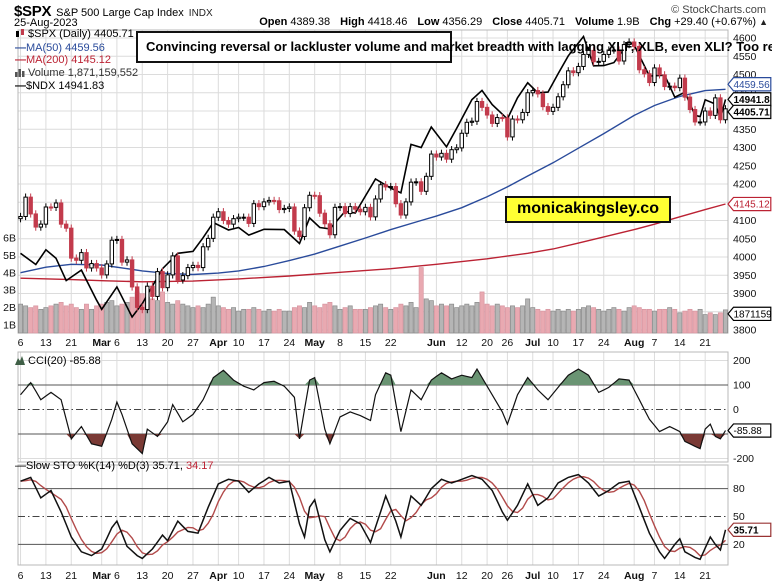  What do you see at coordinates (745, 148) in the screenshot?
I see `svg-text: 4300` at bounding box center [745, 148].